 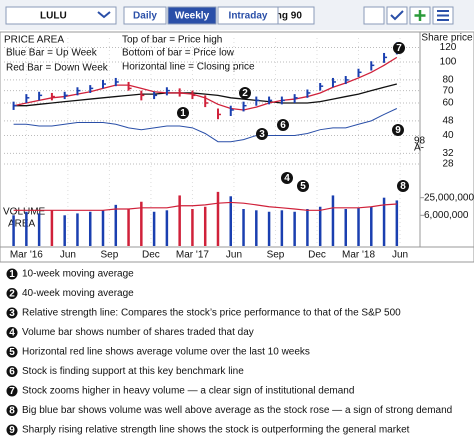 I want to click on note-text: 40-week moving average, so click(x=78, y=293).